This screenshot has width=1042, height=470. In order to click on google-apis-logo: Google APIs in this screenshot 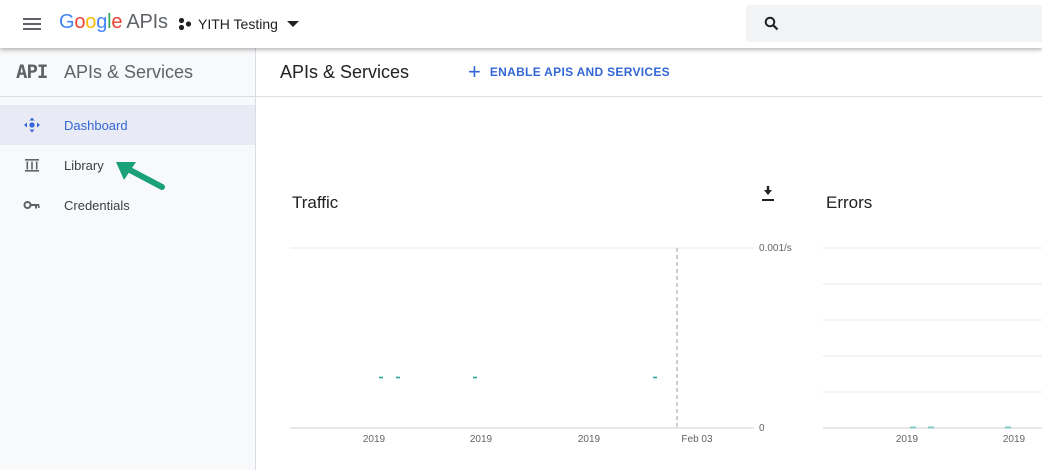, I will do `click(113, 22)`.